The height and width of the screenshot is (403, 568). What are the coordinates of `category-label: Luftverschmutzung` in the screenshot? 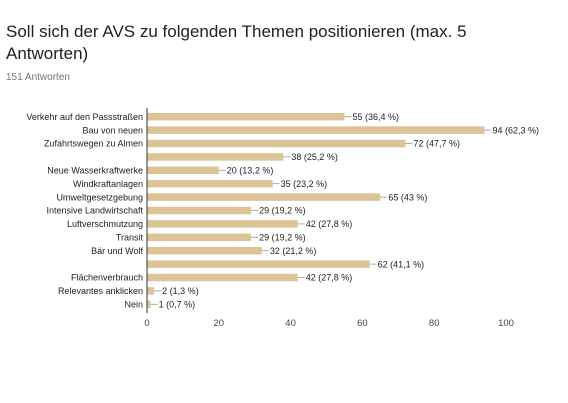 It's located at (105, 224).